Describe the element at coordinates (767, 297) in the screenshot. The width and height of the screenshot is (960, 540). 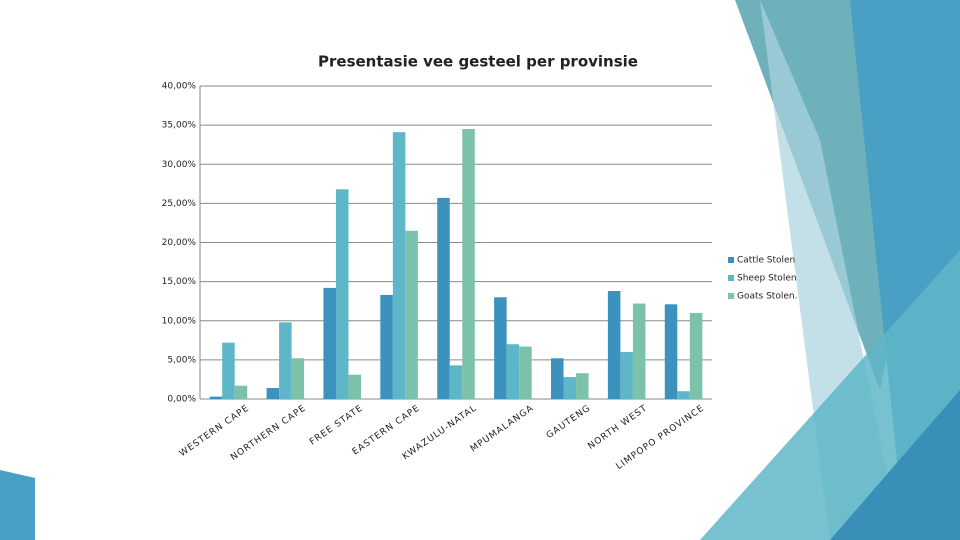
I see `legend-label: Goats Stolen.` at that location.